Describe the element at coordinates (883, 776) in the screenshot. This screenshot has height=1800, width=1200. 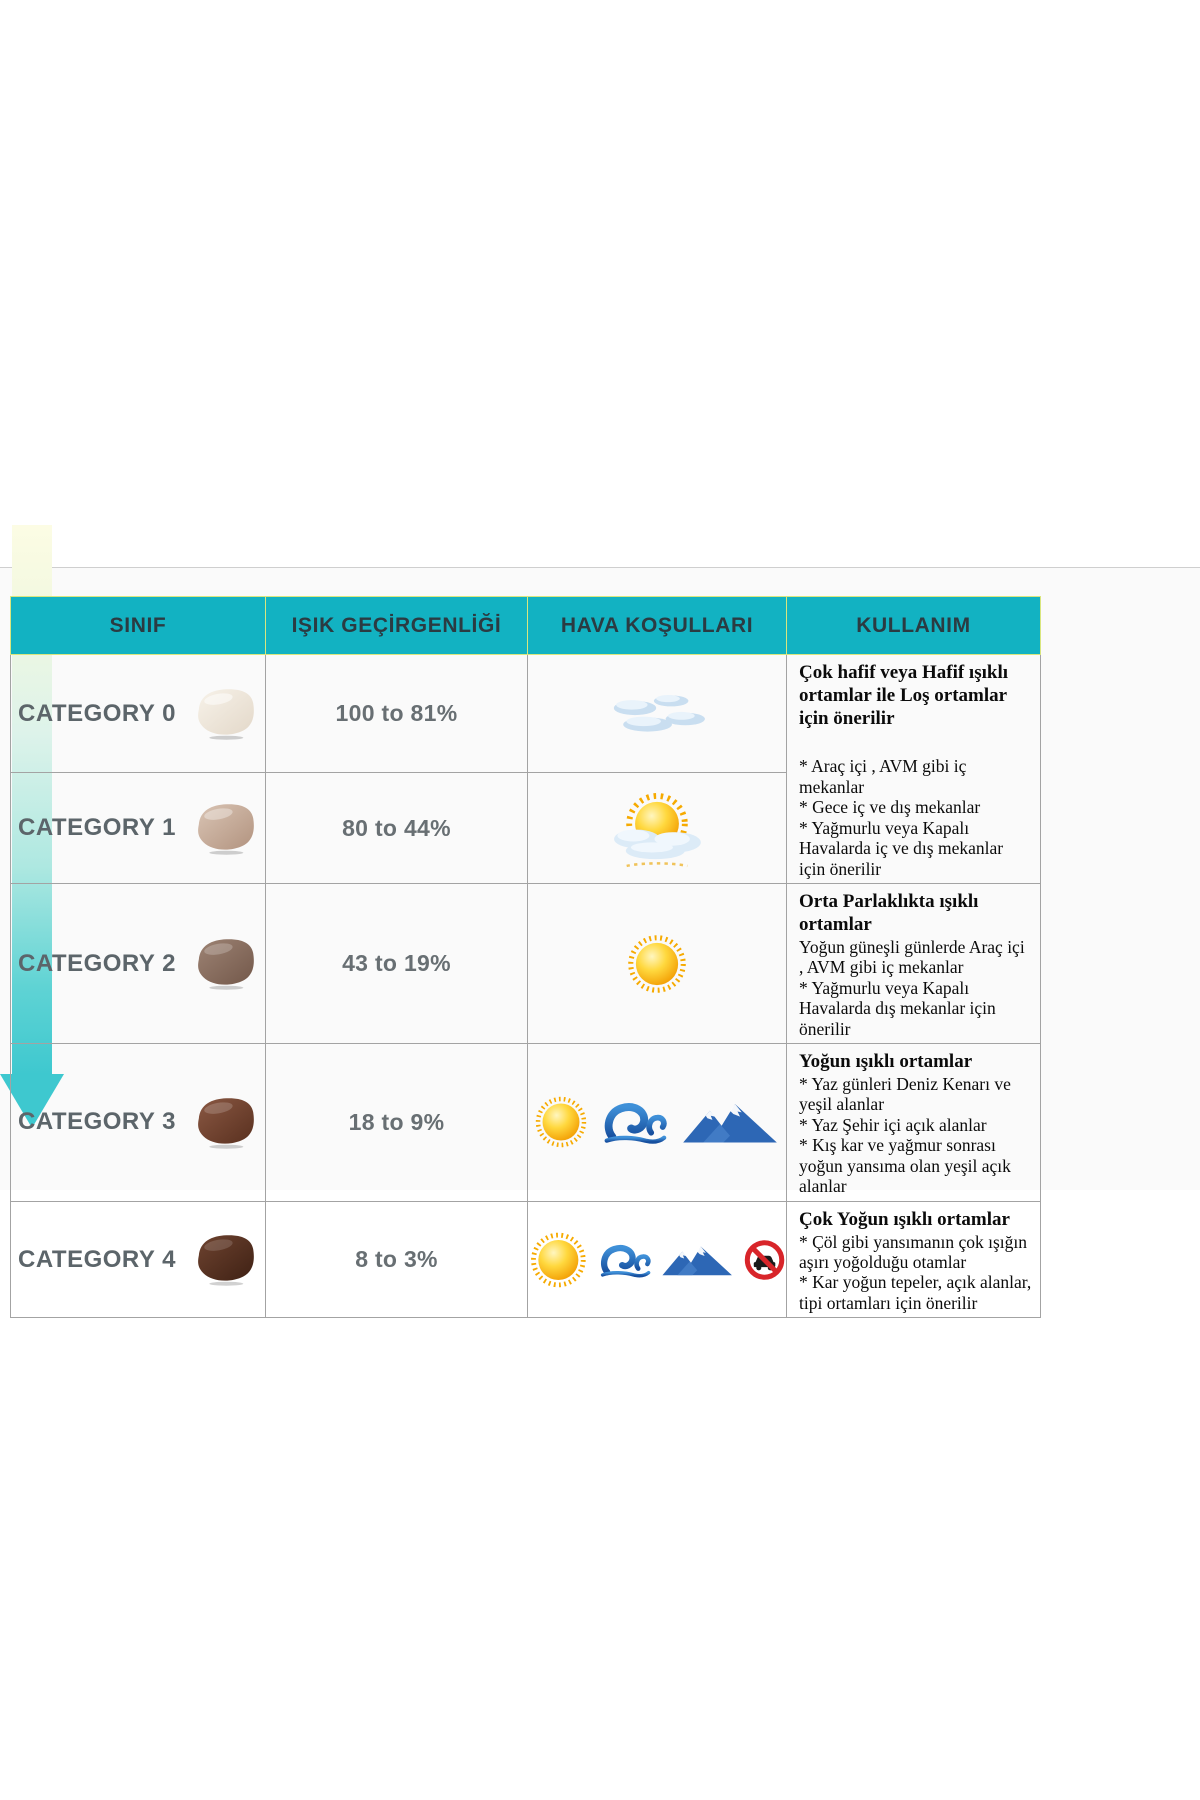
I see `usage-line: * Araç içi , AVM gibi iç mekanlar` at that location.